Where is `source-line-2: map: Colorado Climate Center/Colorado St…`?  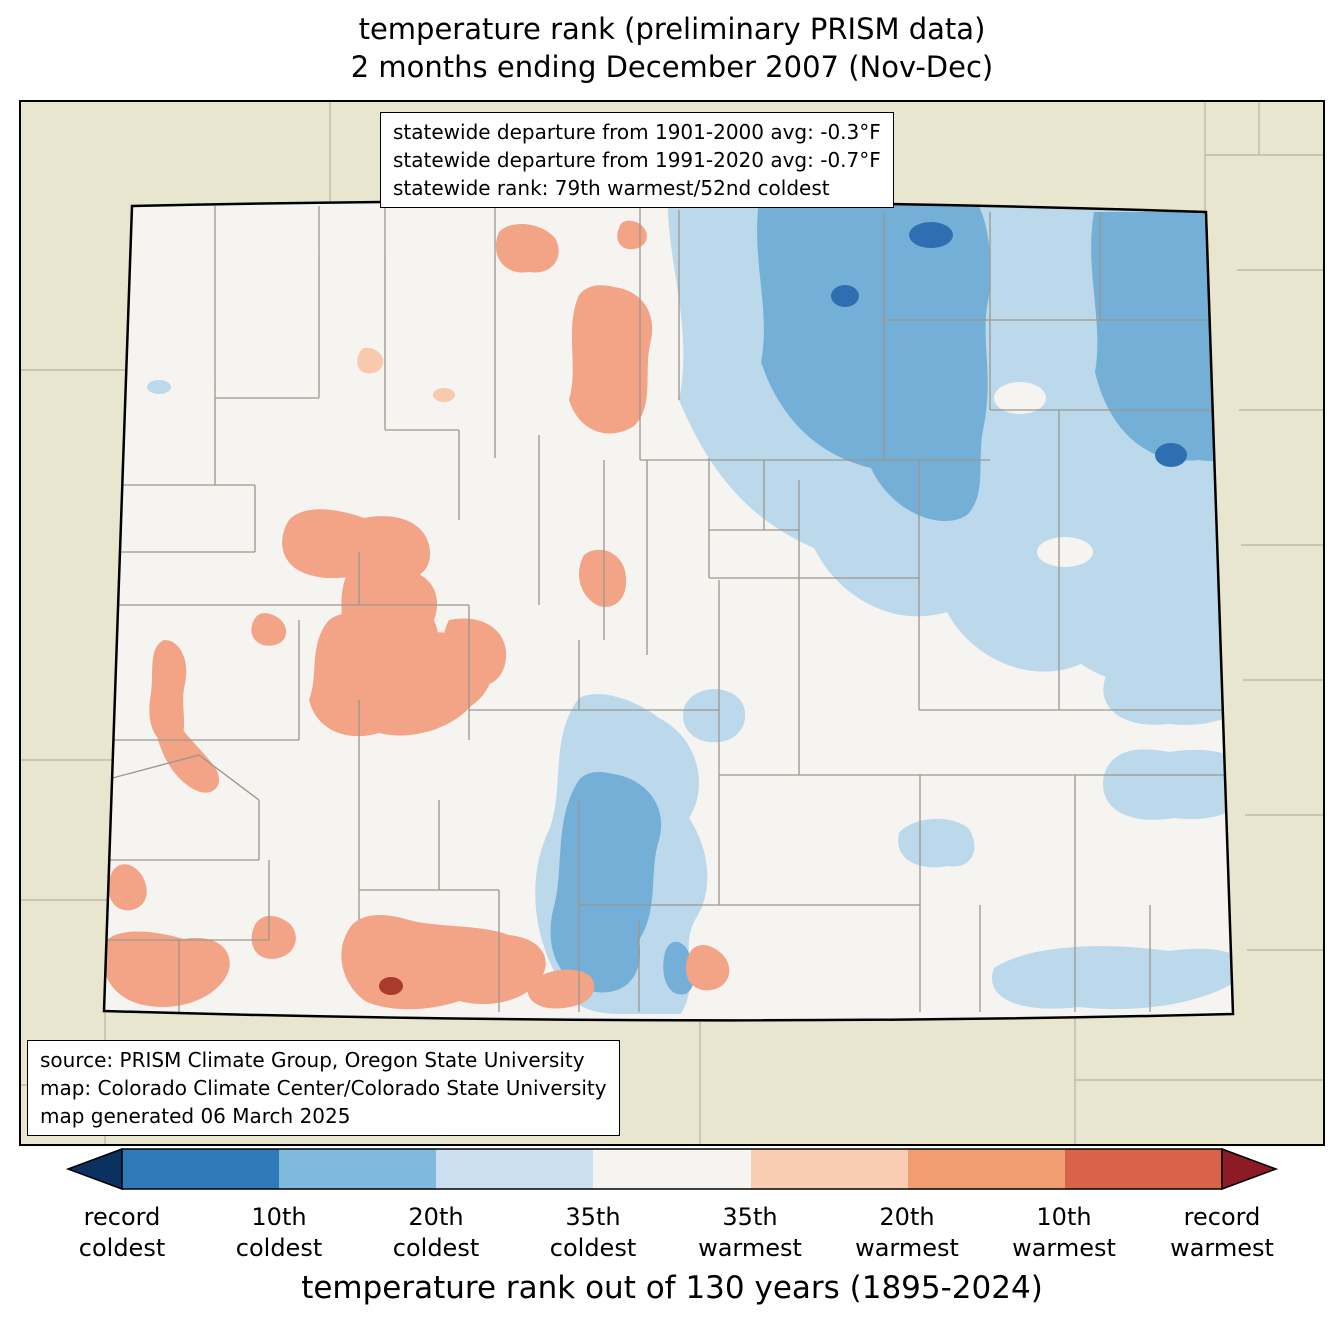
source-line-2: map: Colorado Climate Center/Colorado St… is located at coordinates (323, 1088).